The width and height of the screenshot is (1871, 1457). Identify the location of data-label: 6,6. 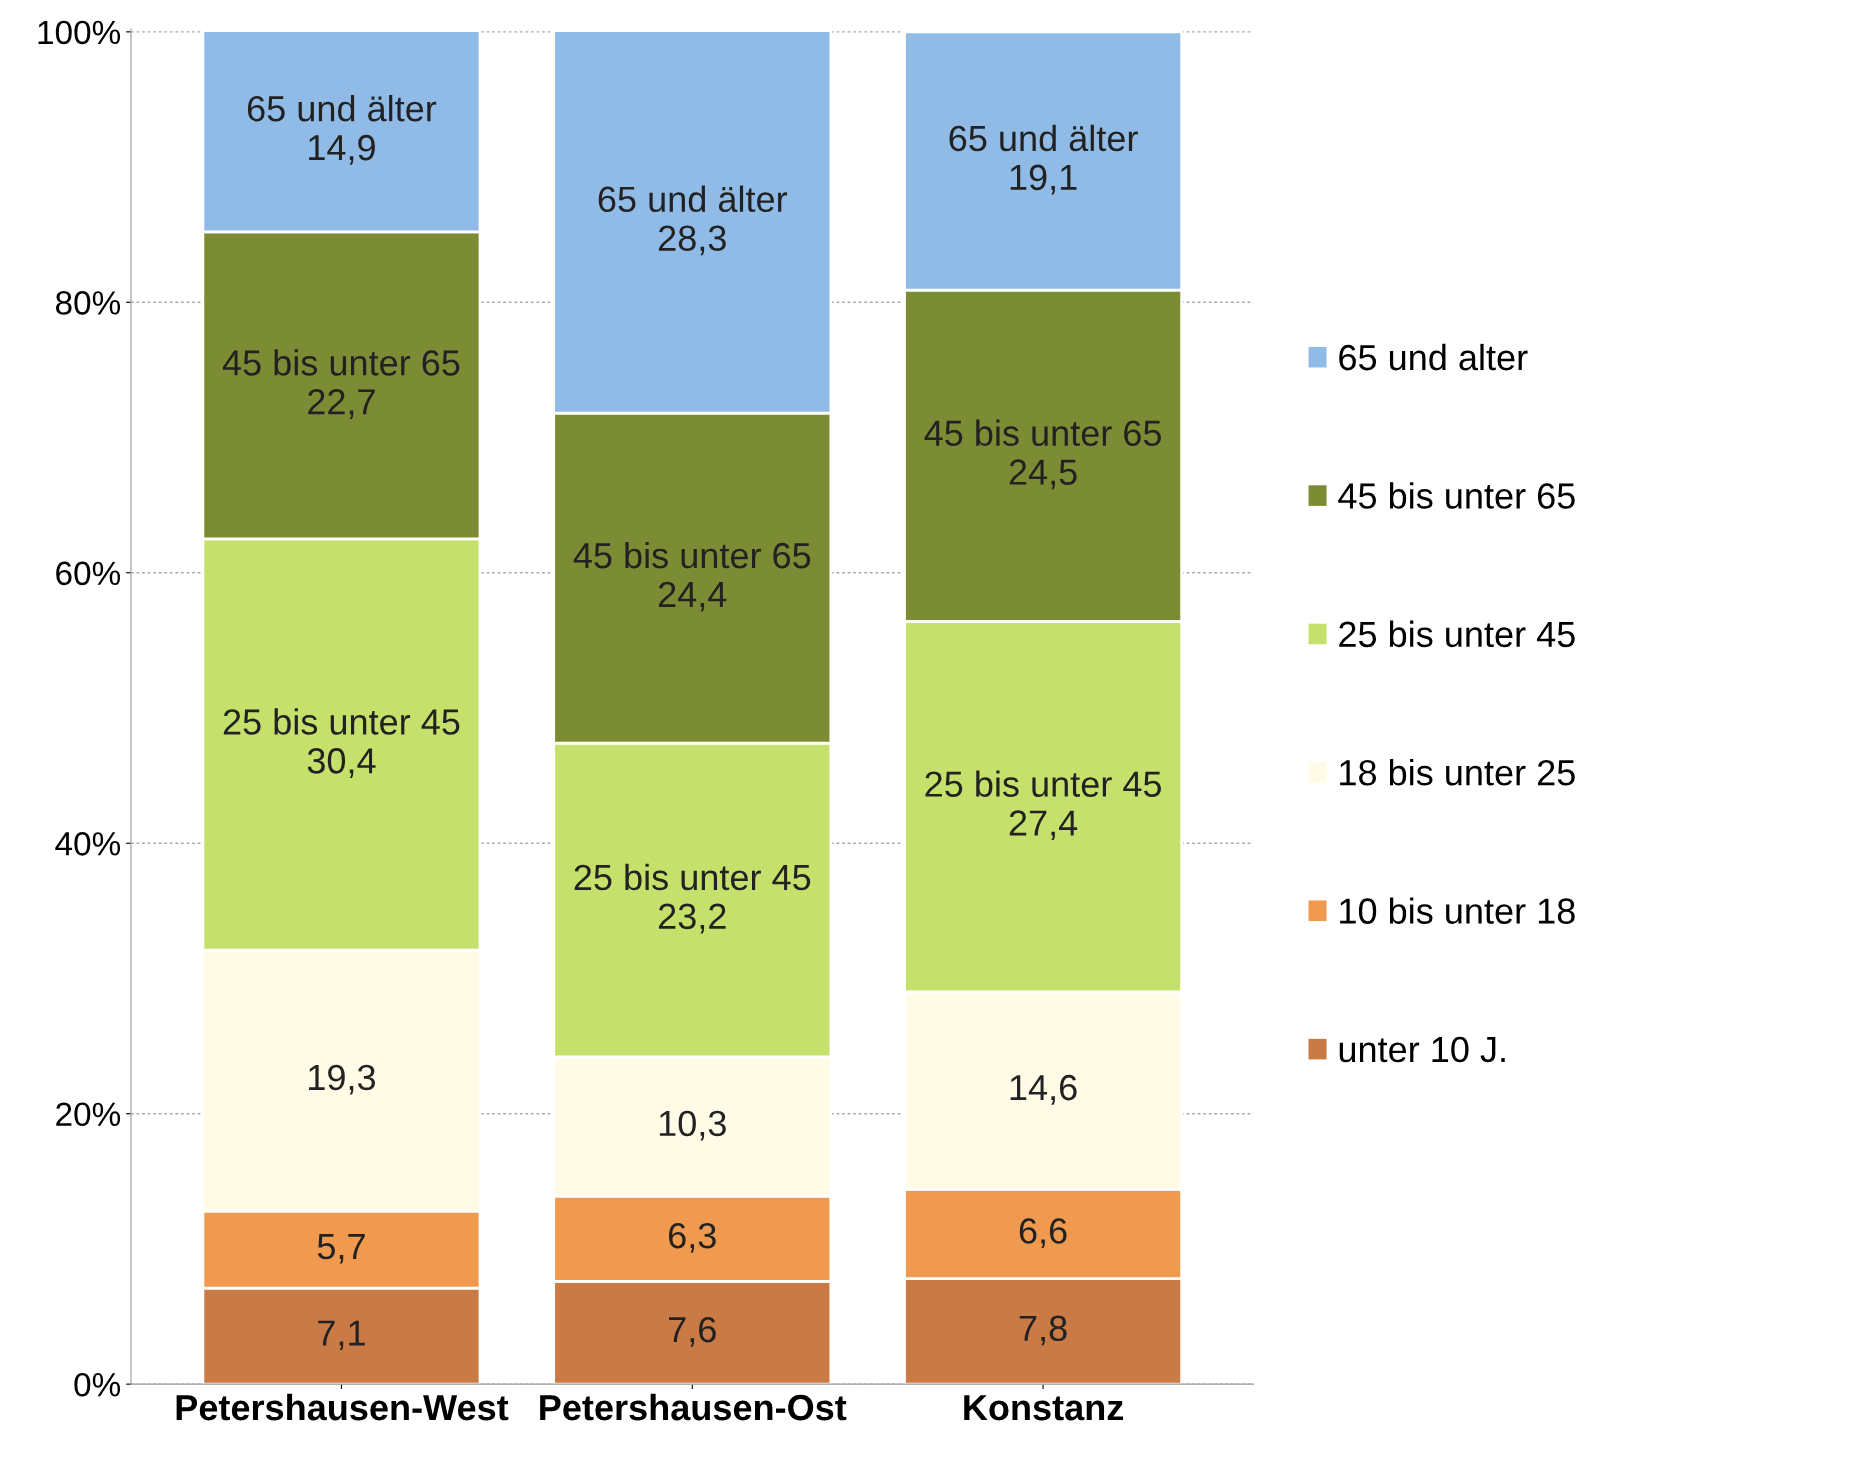
(1043, 1233).